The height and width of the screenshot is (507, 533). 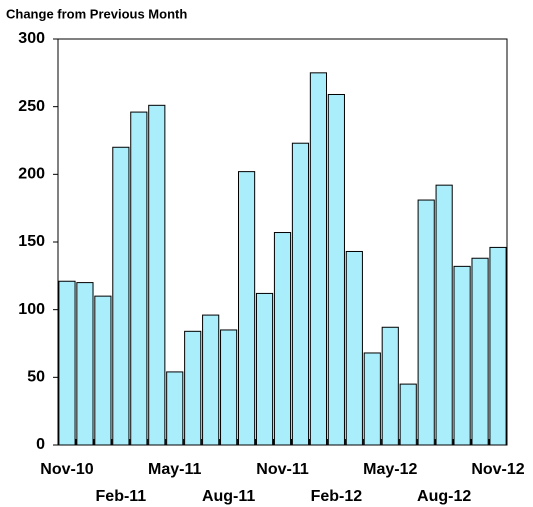 What do you see at coordinates (31, 241) in the screenshot?
I see `y-tick-label: 150` at bounding box center [31, 241].